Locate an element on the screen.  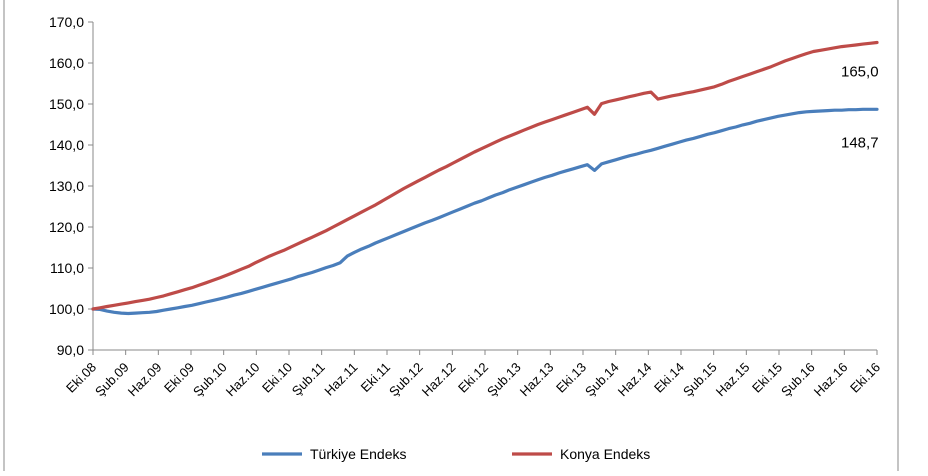
legend-label: Türkiye Endeks is located at coordinates (358, 454).